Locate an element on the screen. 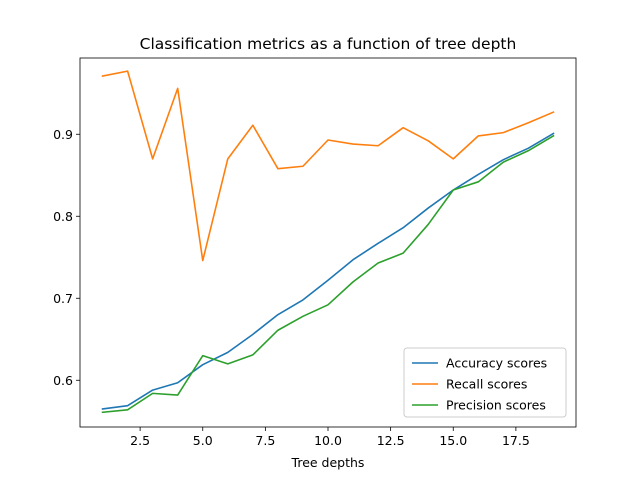 Image resolution: width=640 pixels, height=480 pixels. x-axis: 2.5 5.0 7.5 10.0 12.5 15.0 17.5 is located at coordinates (330, 437).